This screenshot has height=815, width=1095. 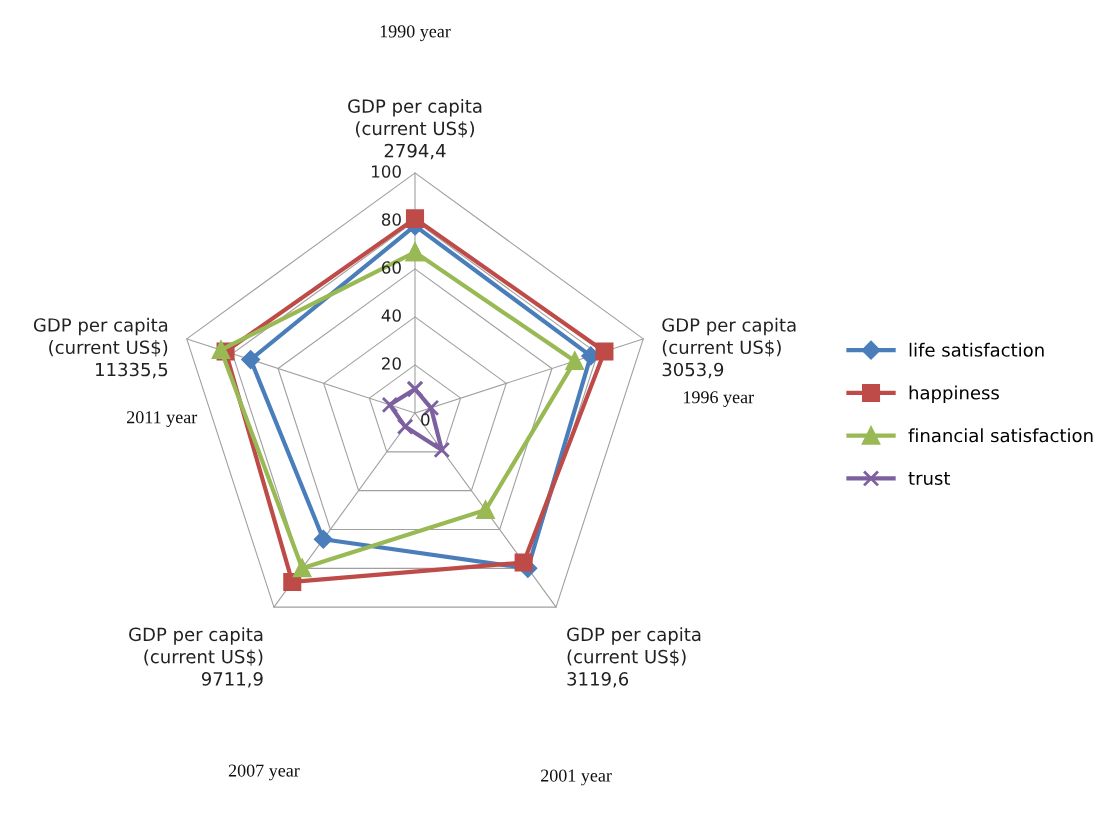 What do you see at coordinates (415, 129) in the screenshot?
I see `spoke-label: GDP per capita (current US$) 2794,4` at bounding box center [415, 129].